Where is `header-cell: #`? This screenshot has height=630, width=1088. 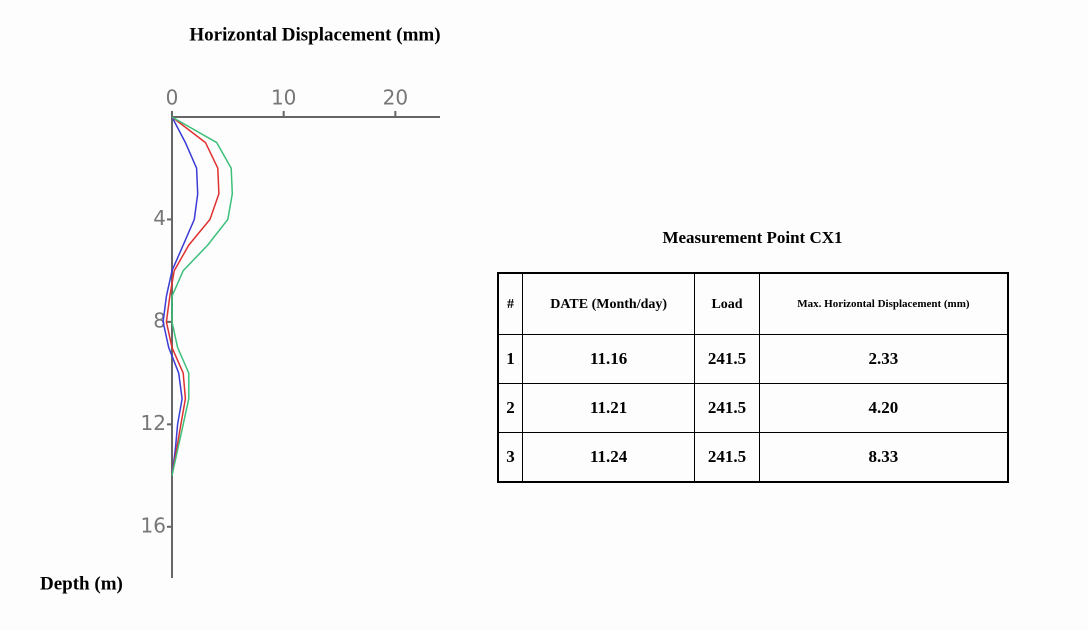 header-cell: # is located at coordinates (510, 303).